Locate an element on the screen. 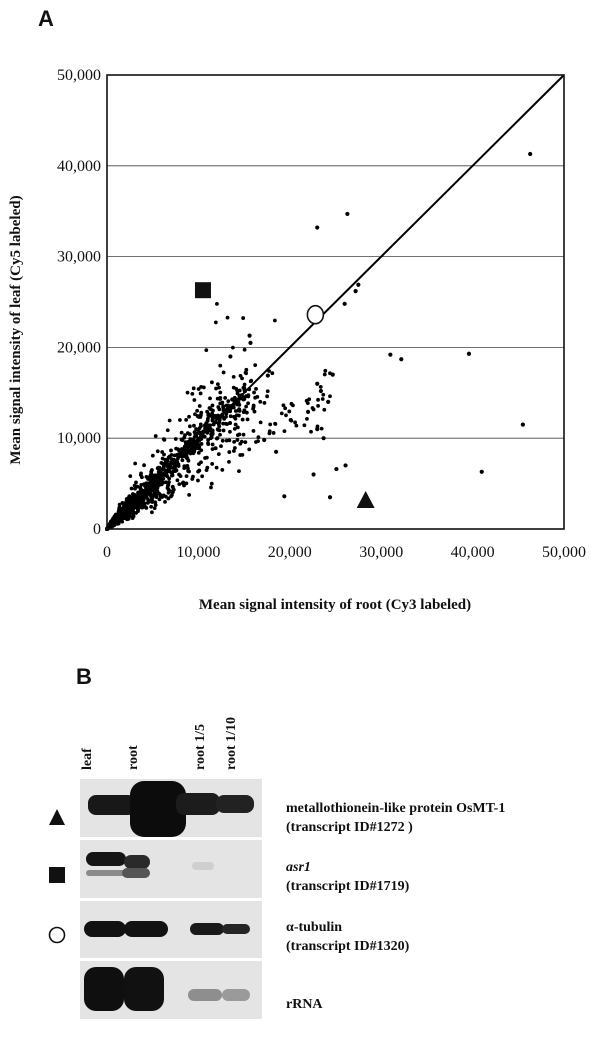 This screenshot has width=604, height=1059. highlight-markers is located at coordinates (284, 395).